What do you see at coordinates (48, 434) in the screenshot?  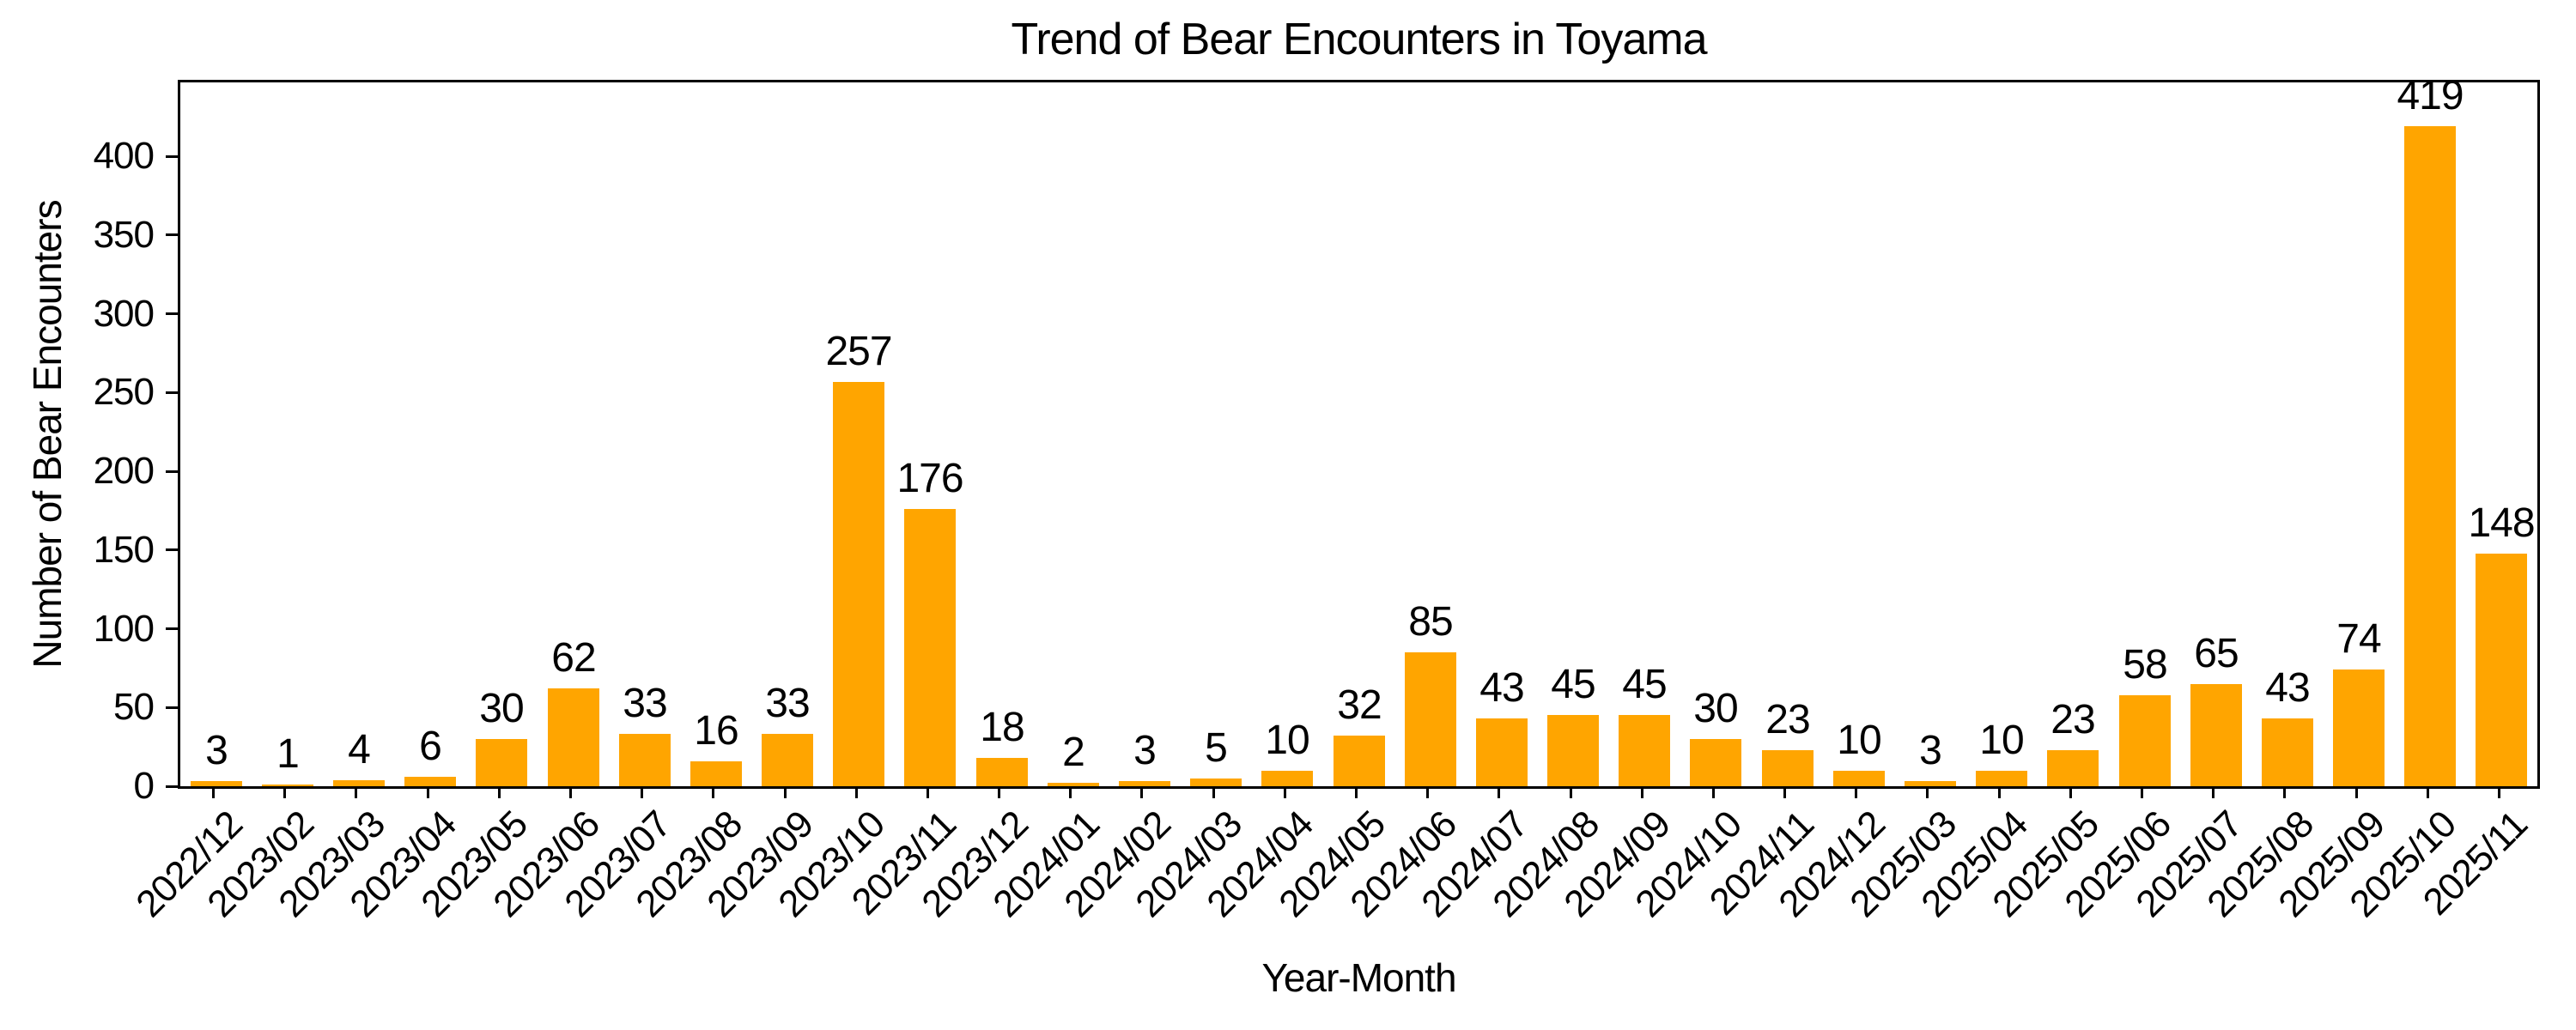 I see `y-axis-label: Number of Bear Encounters` at bounding box center [48, 434].